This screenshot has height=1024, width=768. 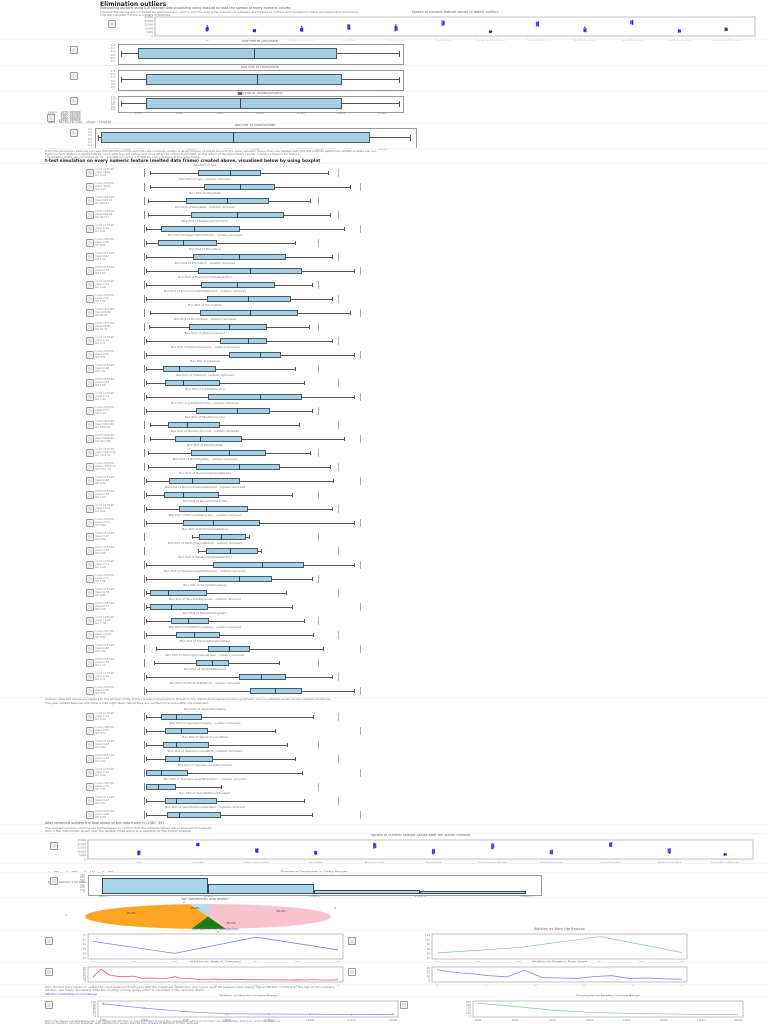 I want to click on whisker-cap-high, so click(x=330, y=466).